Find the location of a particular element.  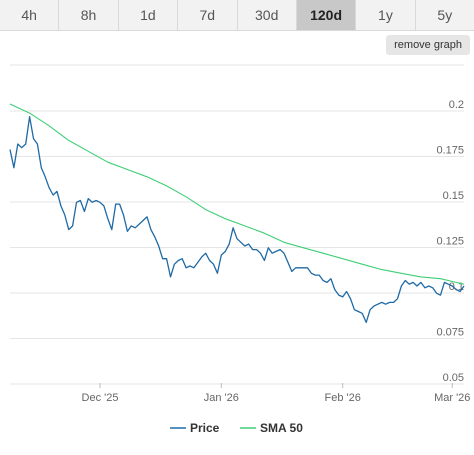

y-tick-label: 0.1 is located at coordinates (456, 287).